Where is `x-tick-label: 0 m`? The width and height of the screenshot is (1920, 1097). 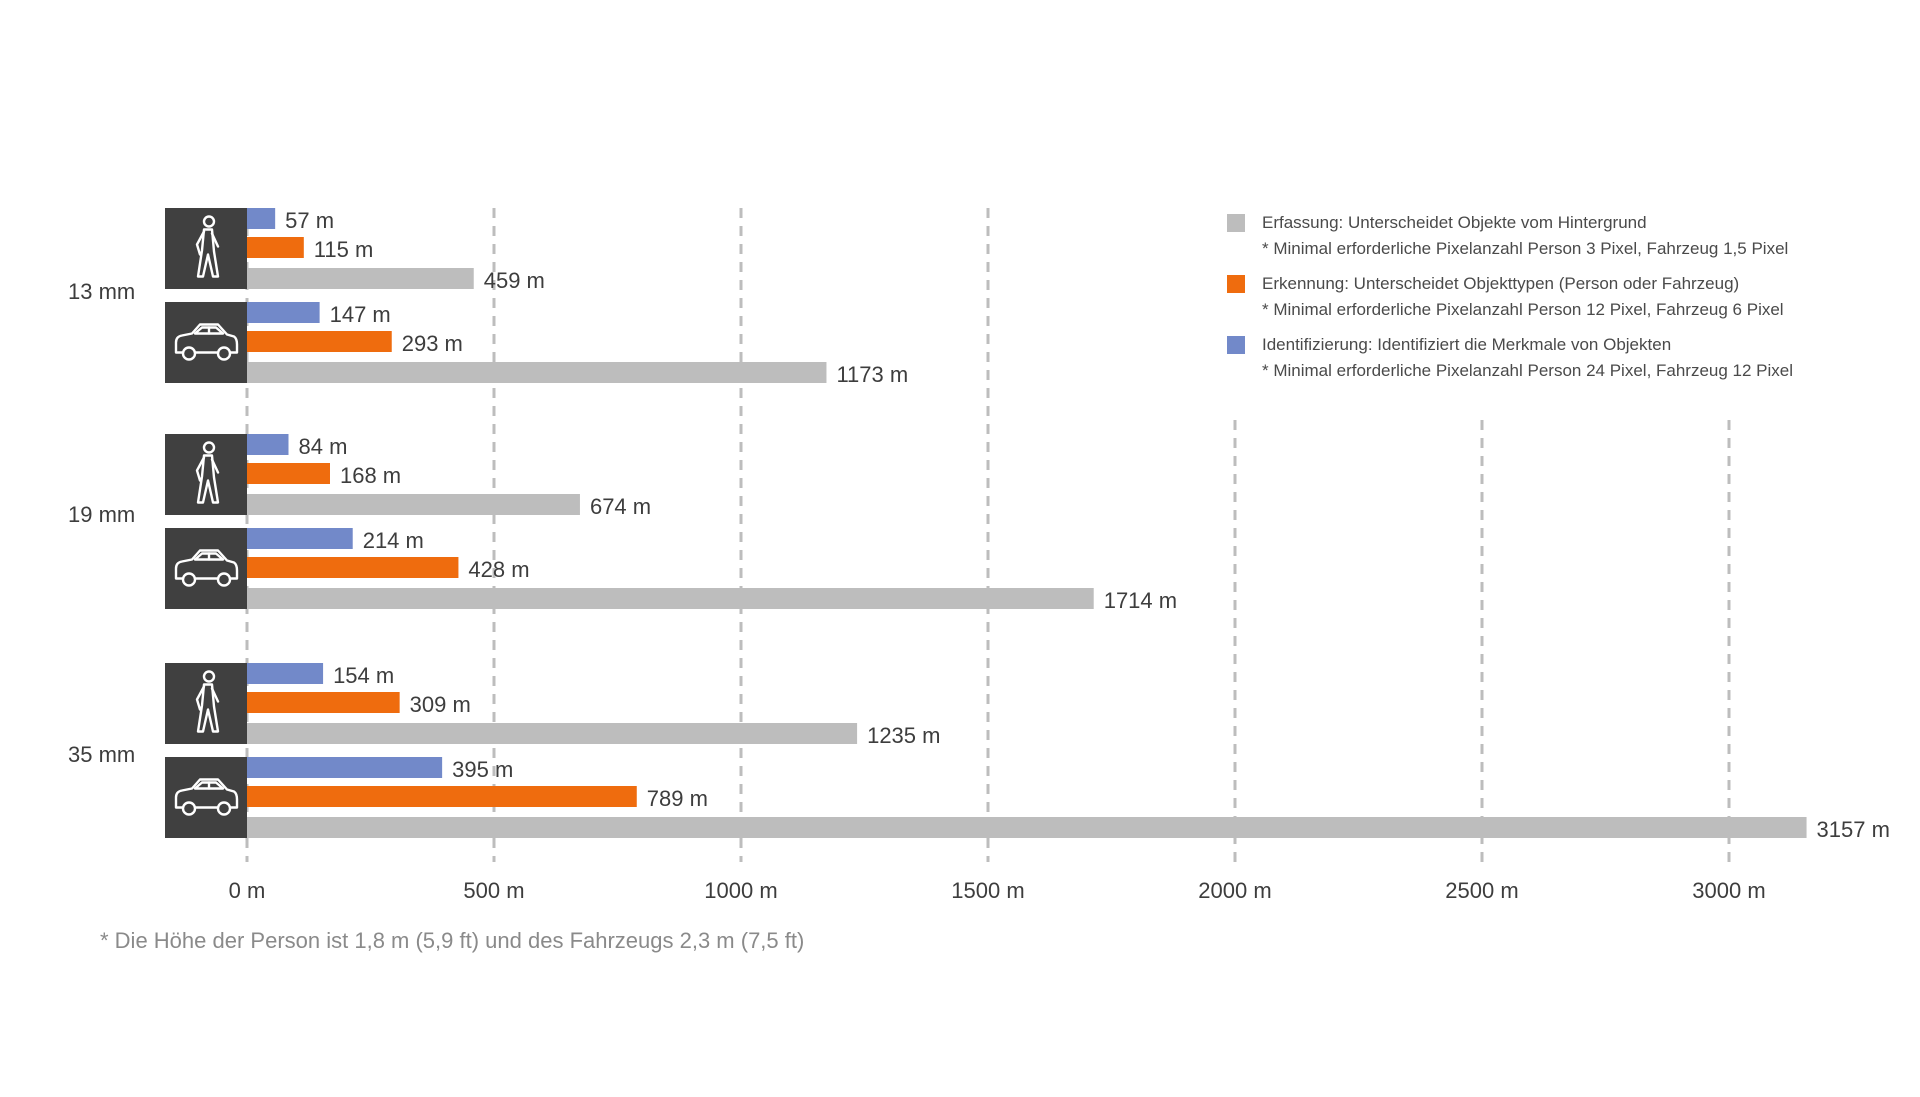
x-tick-label: 0 m is located at coordinates (247, 890).